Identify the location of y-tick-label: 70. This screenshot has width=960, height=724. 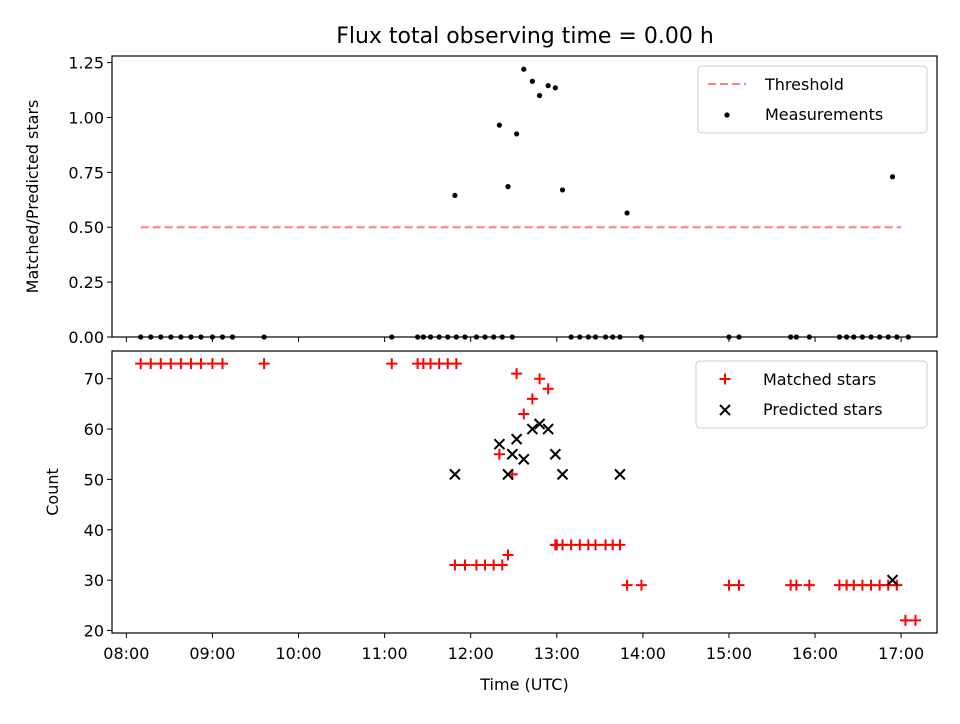
(94, 379).